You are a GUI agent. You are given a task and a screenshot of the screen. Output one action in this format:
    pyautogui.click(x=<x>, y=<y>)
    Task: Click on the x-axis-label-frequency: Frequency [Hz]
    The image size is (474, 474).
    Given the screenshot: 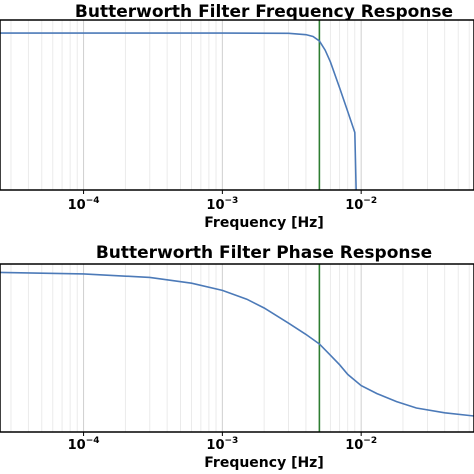 What is the action you would take?
    pyautogui.click(x=263, y=223)
    